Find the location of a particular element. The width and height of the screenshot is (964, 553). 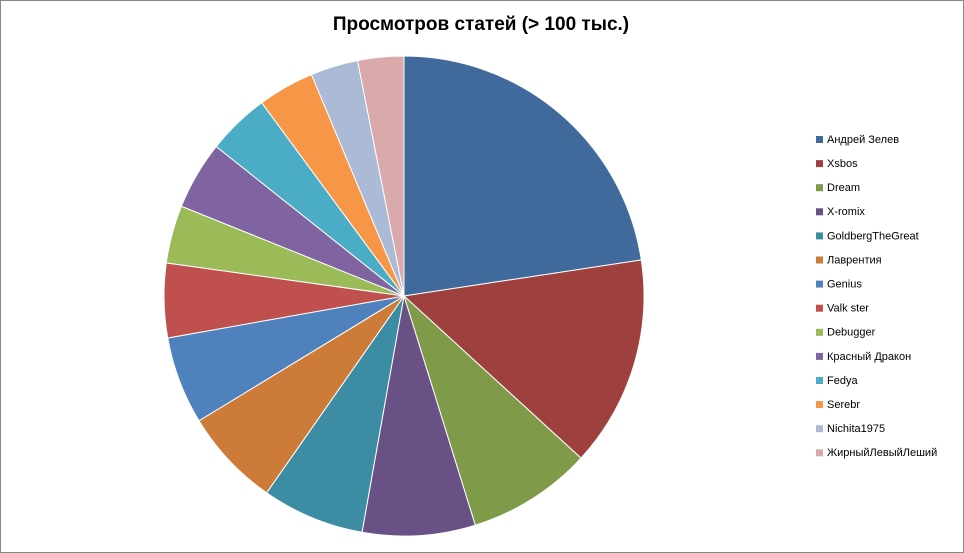

legend-label: Dream is located at coordinates (843, 188).